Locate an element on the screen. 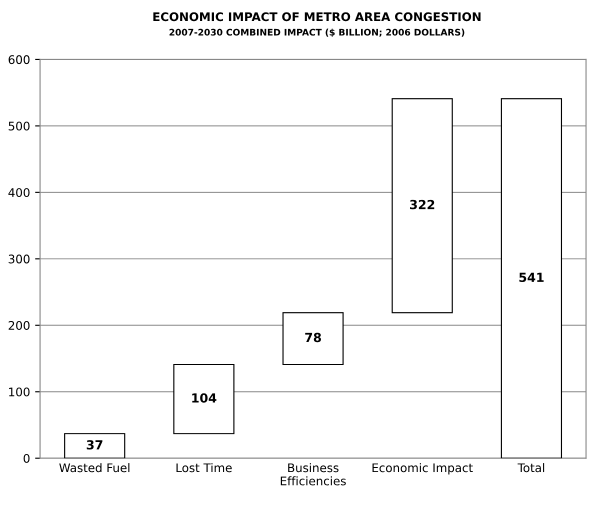  y-tick-label: 500 is located at coordinates (19, 126).